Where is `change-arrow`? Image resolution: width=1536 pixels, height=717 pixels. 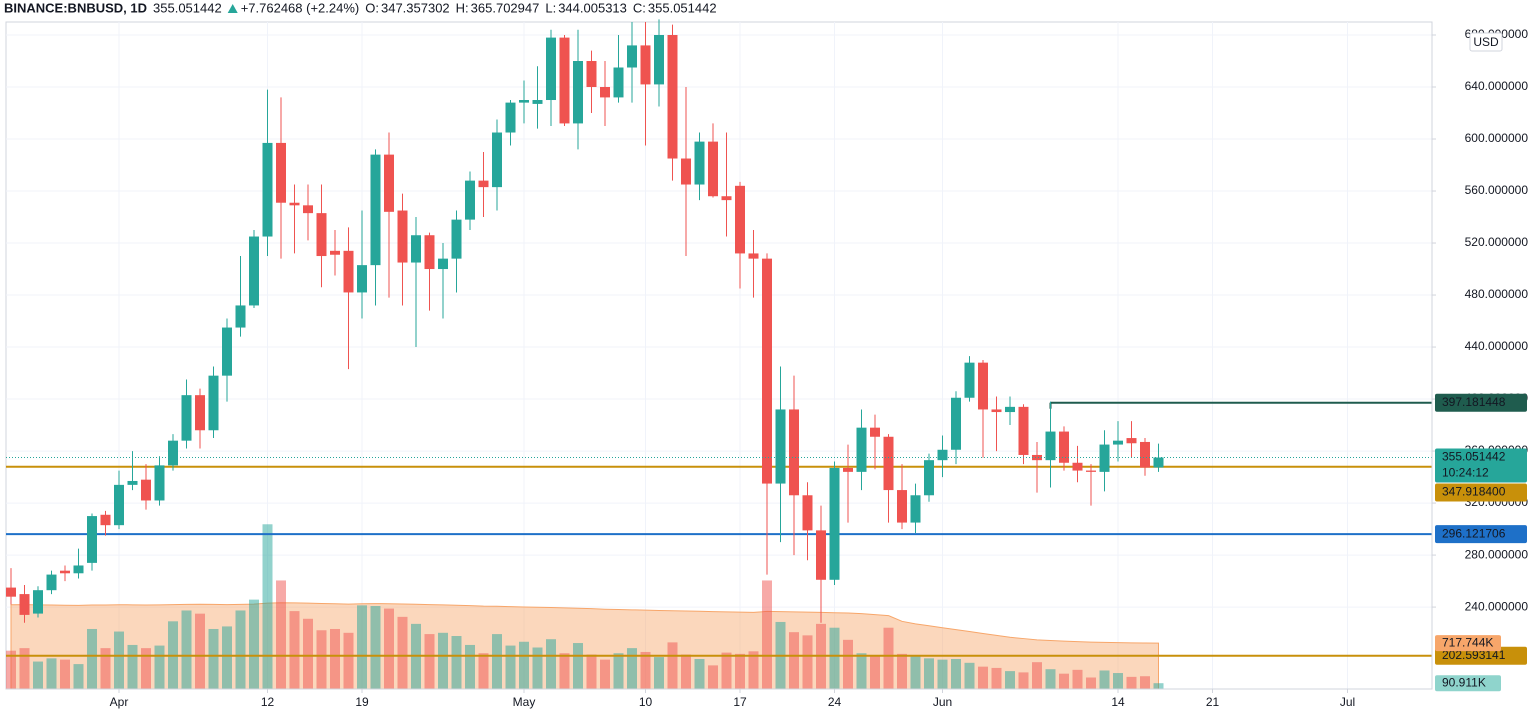 change-arrow is located at coordinates (232, 8).